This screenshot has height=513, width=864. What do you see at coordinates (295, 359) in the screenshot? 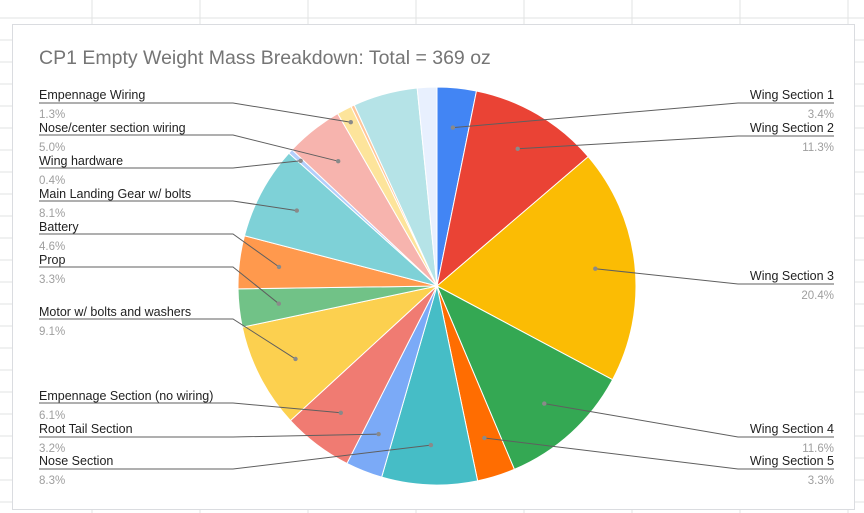
I see `leader-dot-motor-w-bolts-and-washers` at bounding box center [295, 359].